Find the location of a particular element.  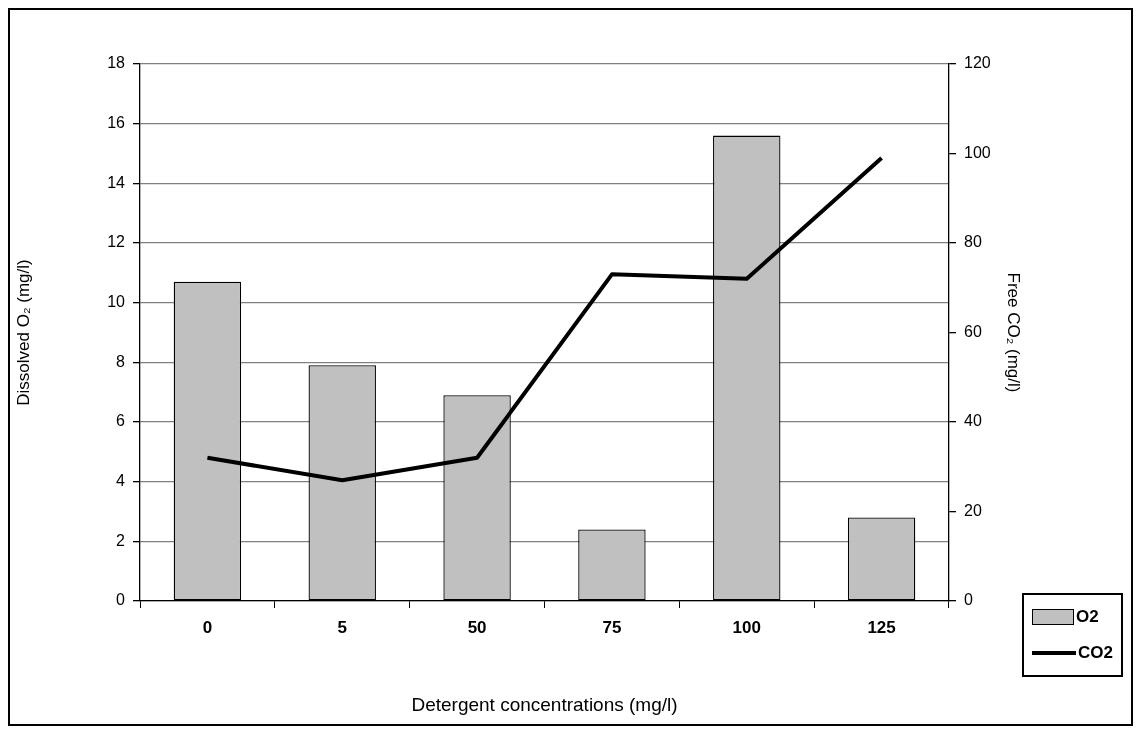

y2-tick-label: 0 is located at coordinates (968, 600).